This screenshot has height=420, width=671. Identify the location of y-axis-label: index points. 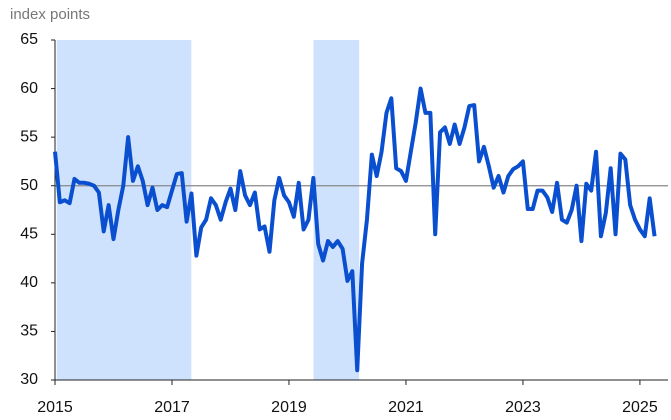
(50, 14).